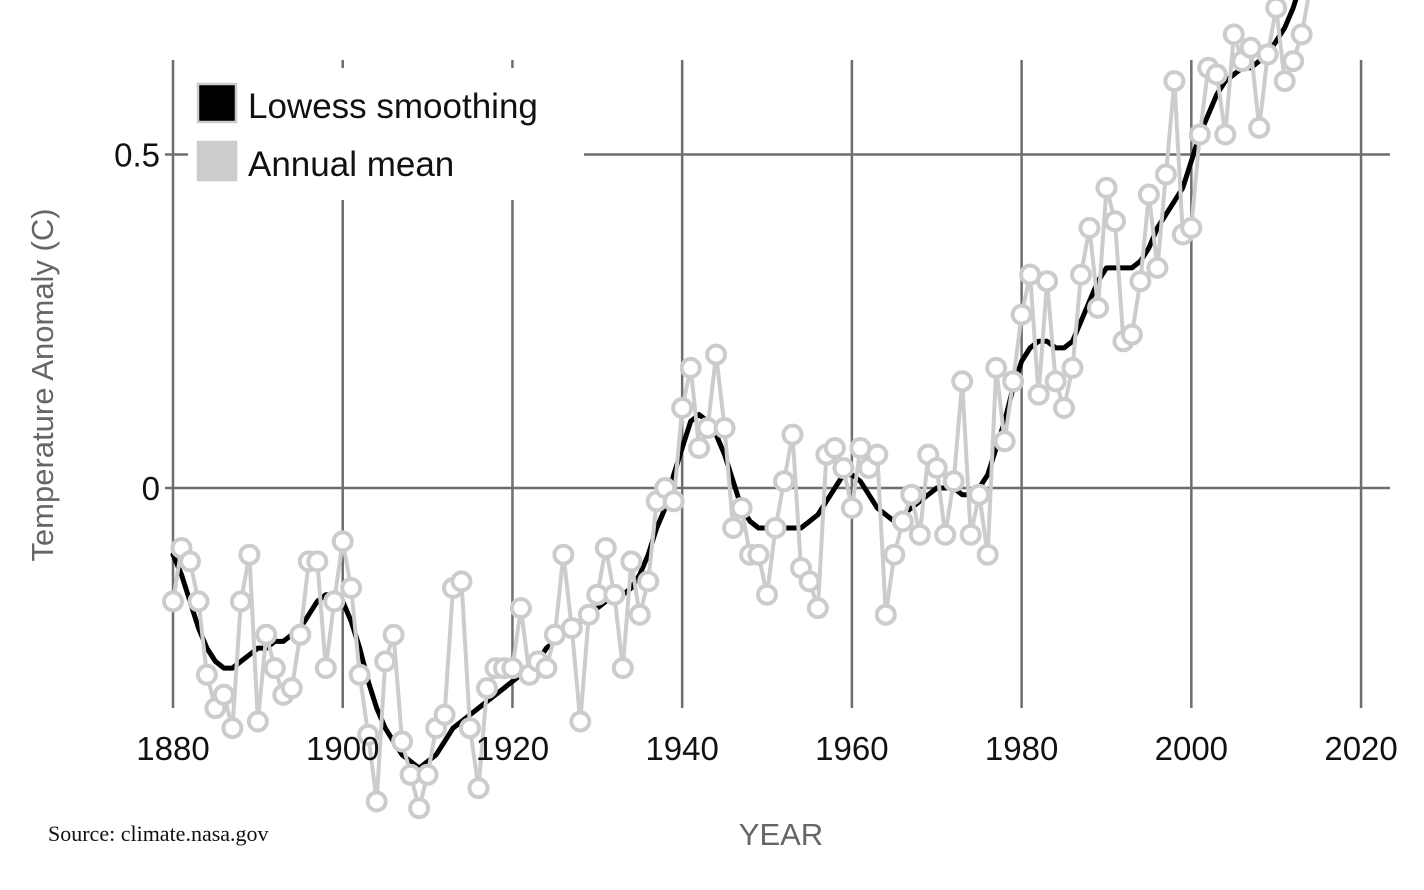 The image size is (1424, 890). I want to click on x-tick-label: 1920, so click(512, 748).